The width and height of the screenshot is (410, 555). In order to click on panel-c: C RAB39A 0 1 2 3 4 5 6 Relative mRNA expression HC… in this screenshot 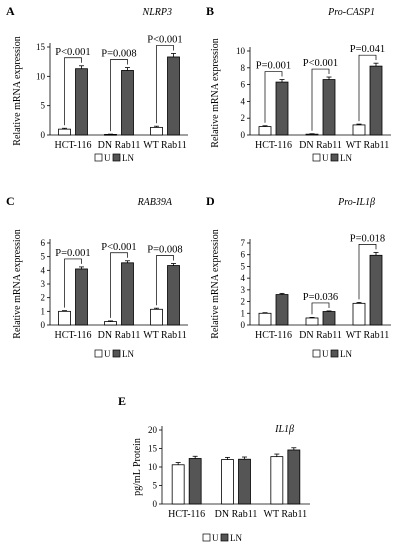, I will do `click(97, 276)`.